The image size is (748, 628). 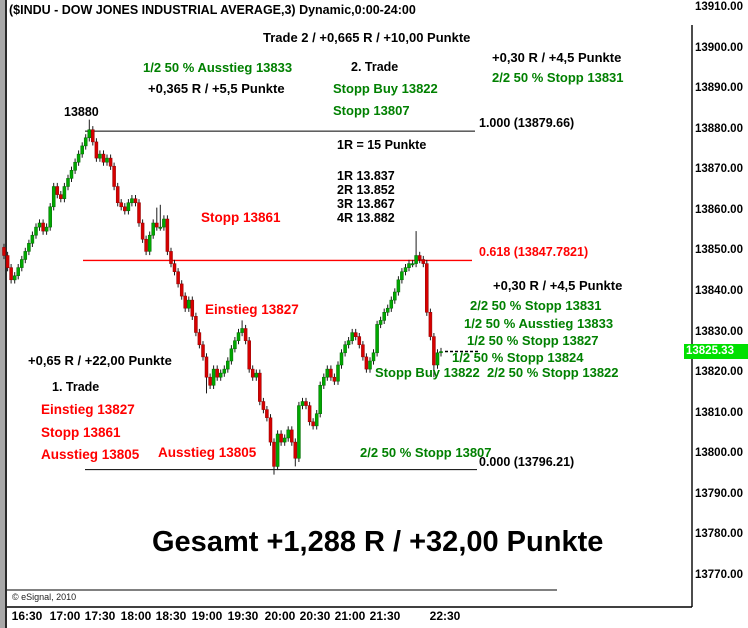 I want to click on annotation-text: 1/2 50 % Stopp 13827, so click(x=533, y=340).